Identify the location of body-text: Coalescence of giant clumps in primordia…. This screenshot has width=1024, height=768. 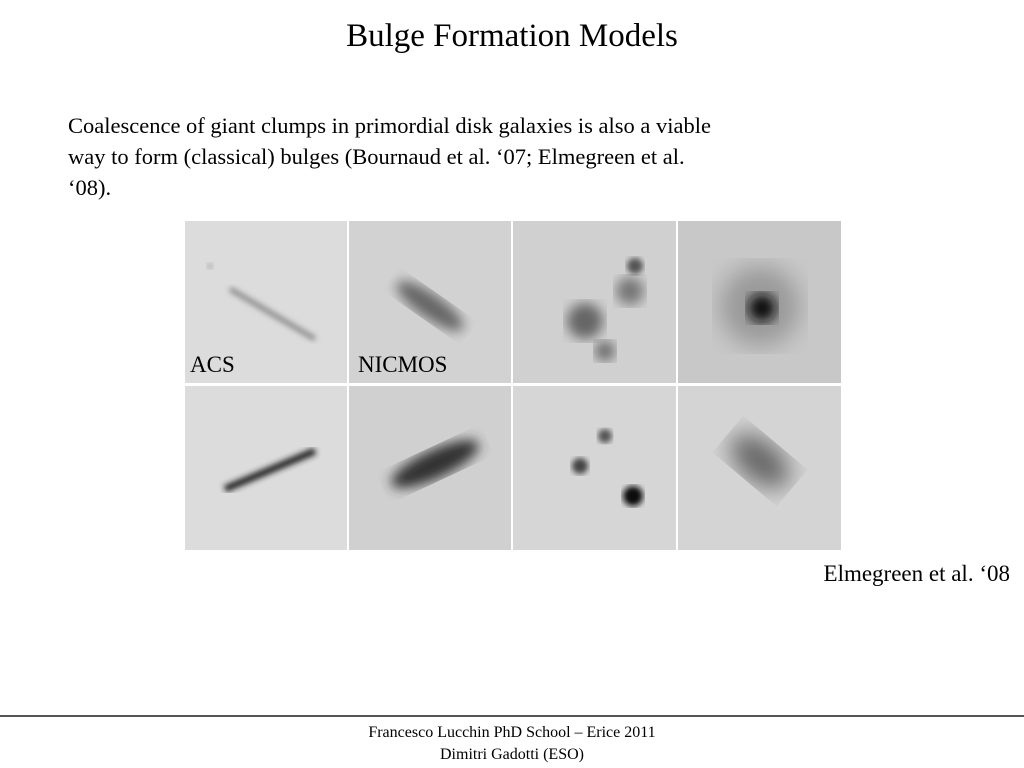
(389, 156).